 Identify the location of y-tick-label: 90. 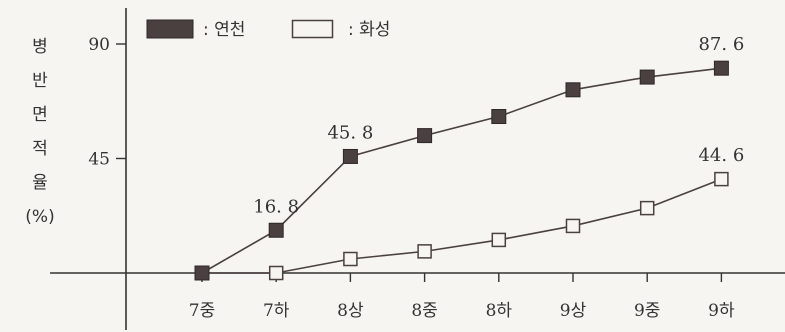
(99, 45).